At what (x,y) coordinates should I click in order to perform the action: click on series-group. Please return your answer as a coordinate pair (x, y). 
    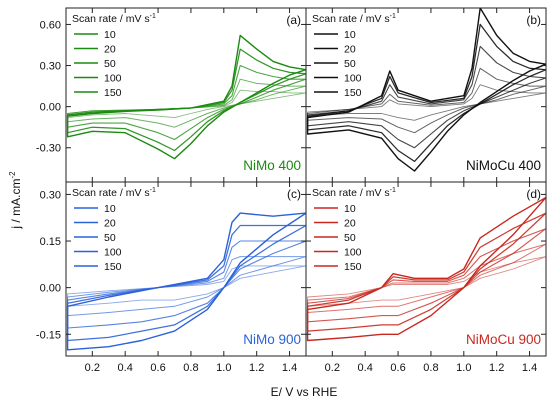
    Looking at the image, I should click on (186, 97).